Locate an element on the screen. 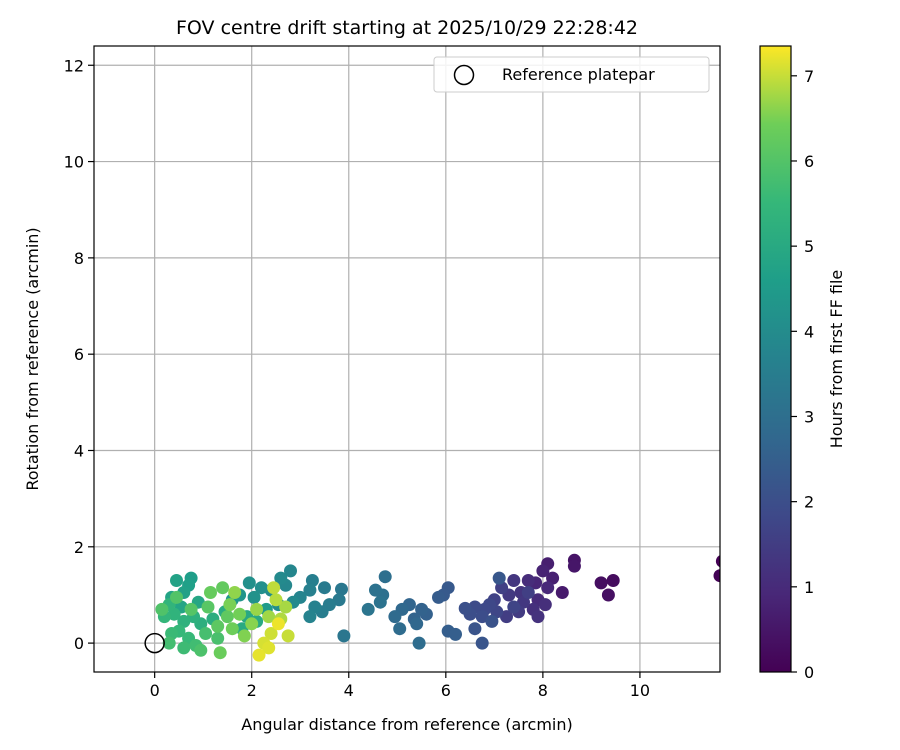 This screenshot has width=900, height=750. legend-label-reference-platepar: Reference platepar is located at coordinates (578, 74).